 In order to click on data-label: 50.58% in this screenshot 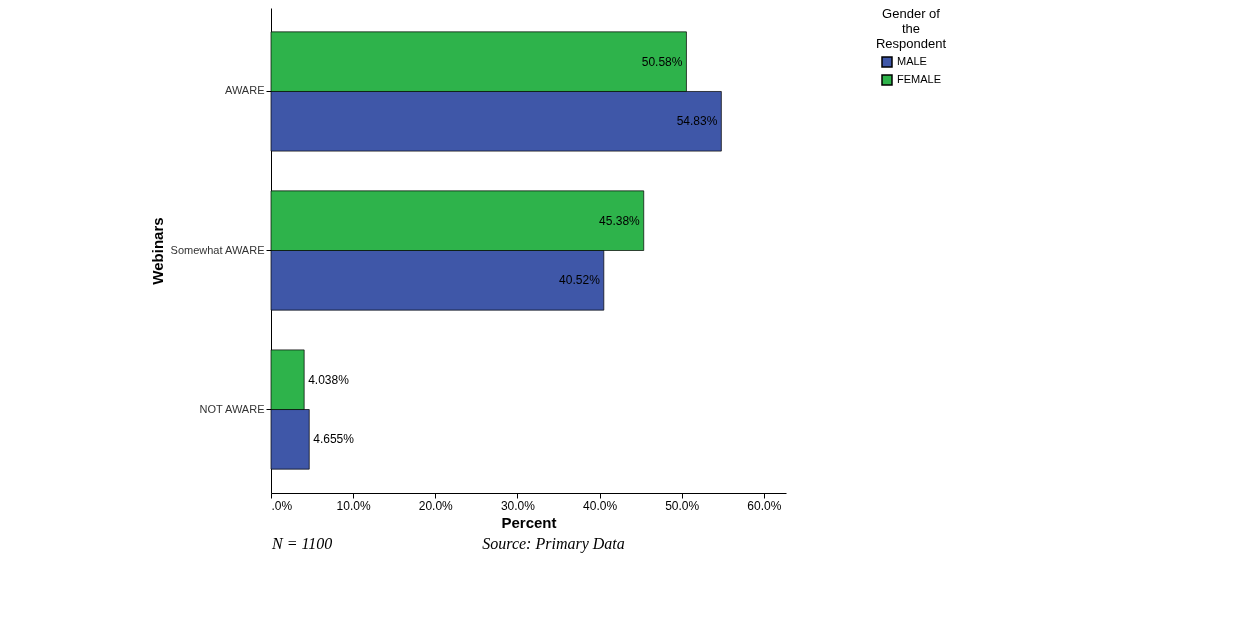, I will do `click(662, 61)`.